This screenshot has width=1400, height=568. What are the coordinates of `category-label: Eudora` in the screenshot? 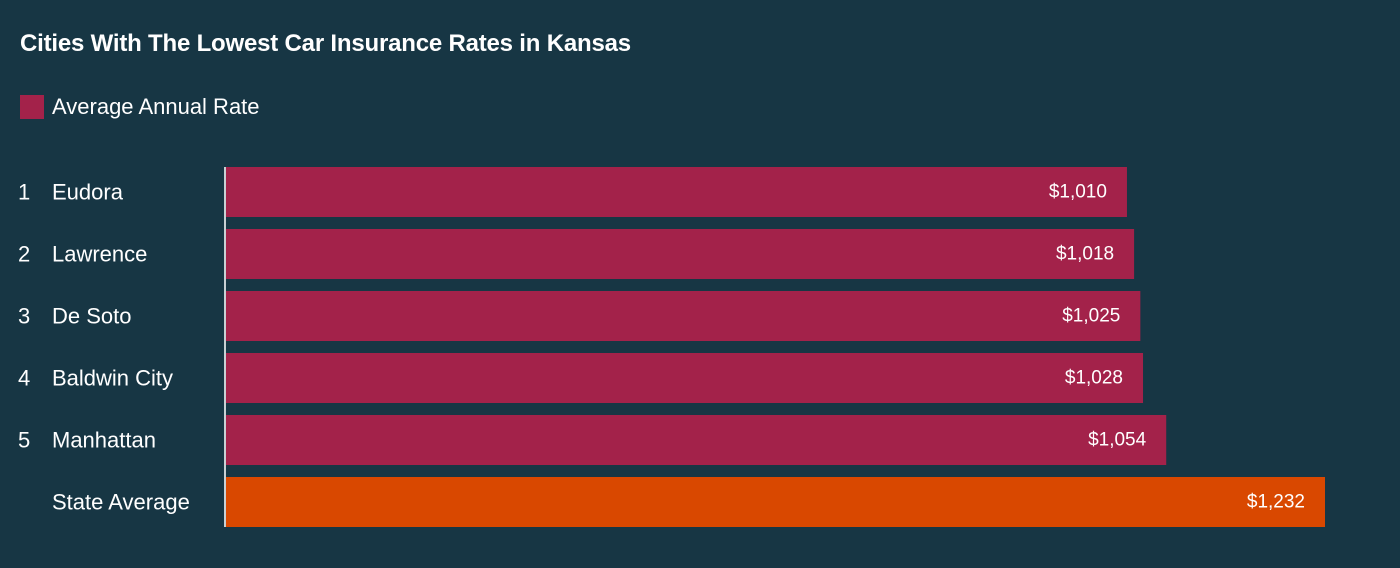 It's located at (88, 192).